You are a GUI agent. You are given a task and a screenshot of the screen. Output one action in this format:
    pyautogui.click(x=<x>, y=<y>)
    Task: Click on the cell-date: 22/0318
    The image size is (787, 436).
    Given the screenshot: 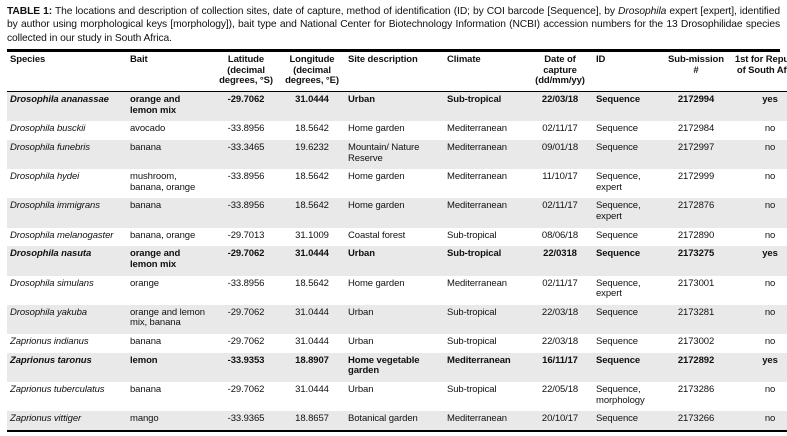 What is the action you would take?
    pyautogui.click(x=560, y=254)
    